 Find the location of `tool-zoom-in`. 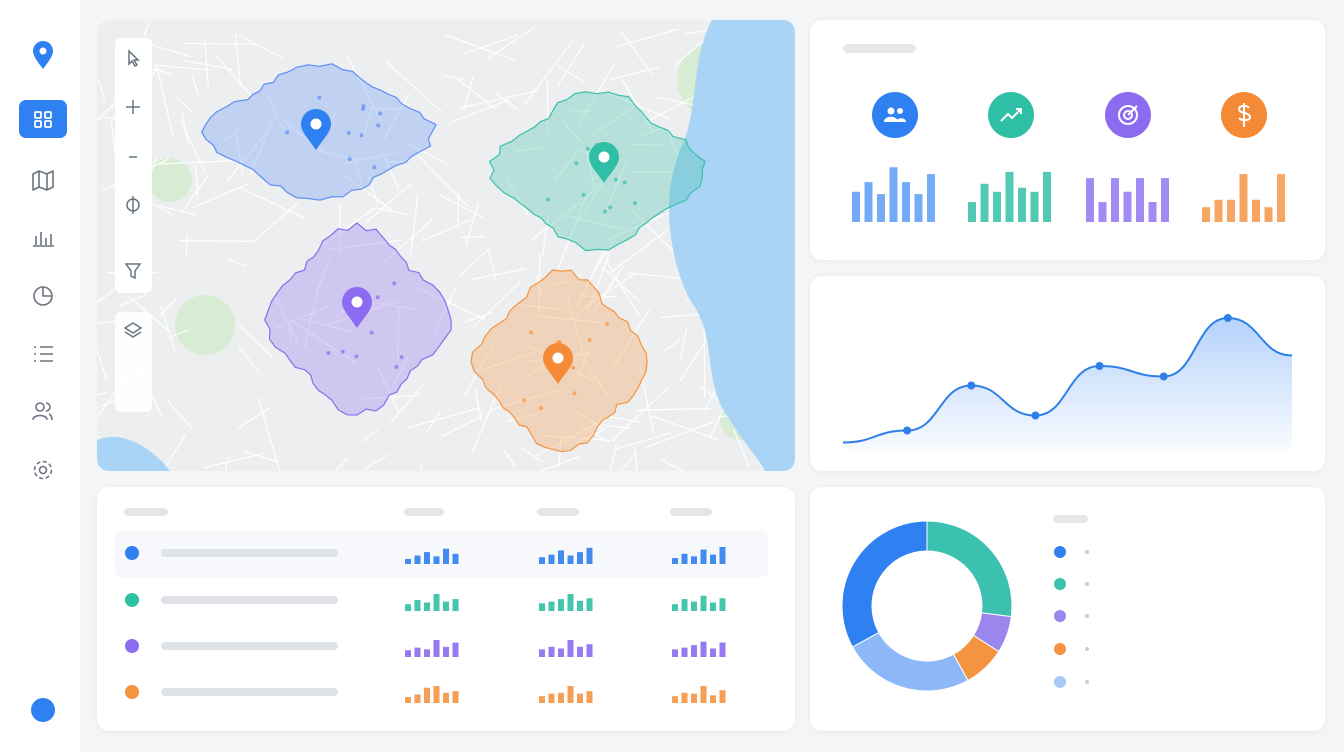

tool-zoom-in is located at coordinates (133, 107).